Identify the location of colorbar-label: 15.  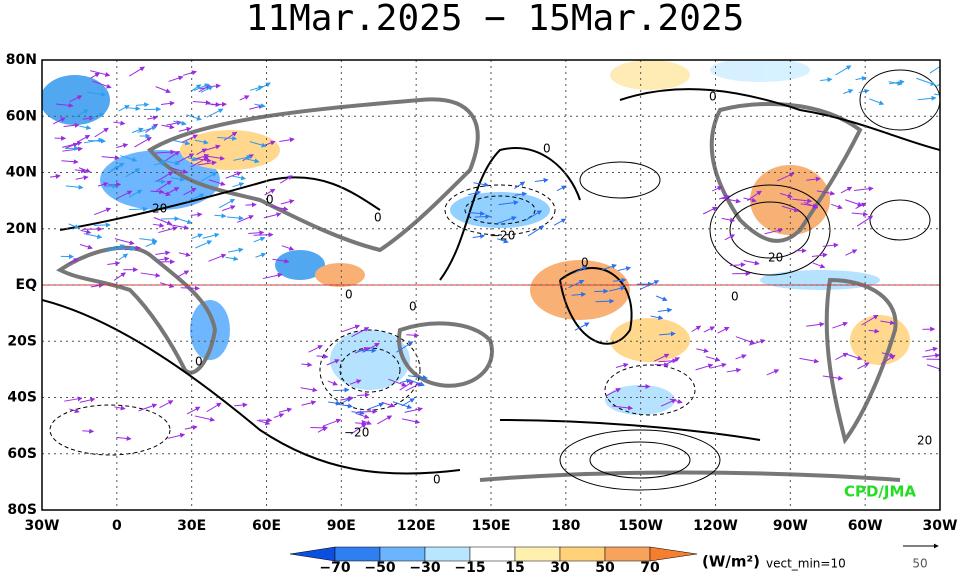
(514, 567).